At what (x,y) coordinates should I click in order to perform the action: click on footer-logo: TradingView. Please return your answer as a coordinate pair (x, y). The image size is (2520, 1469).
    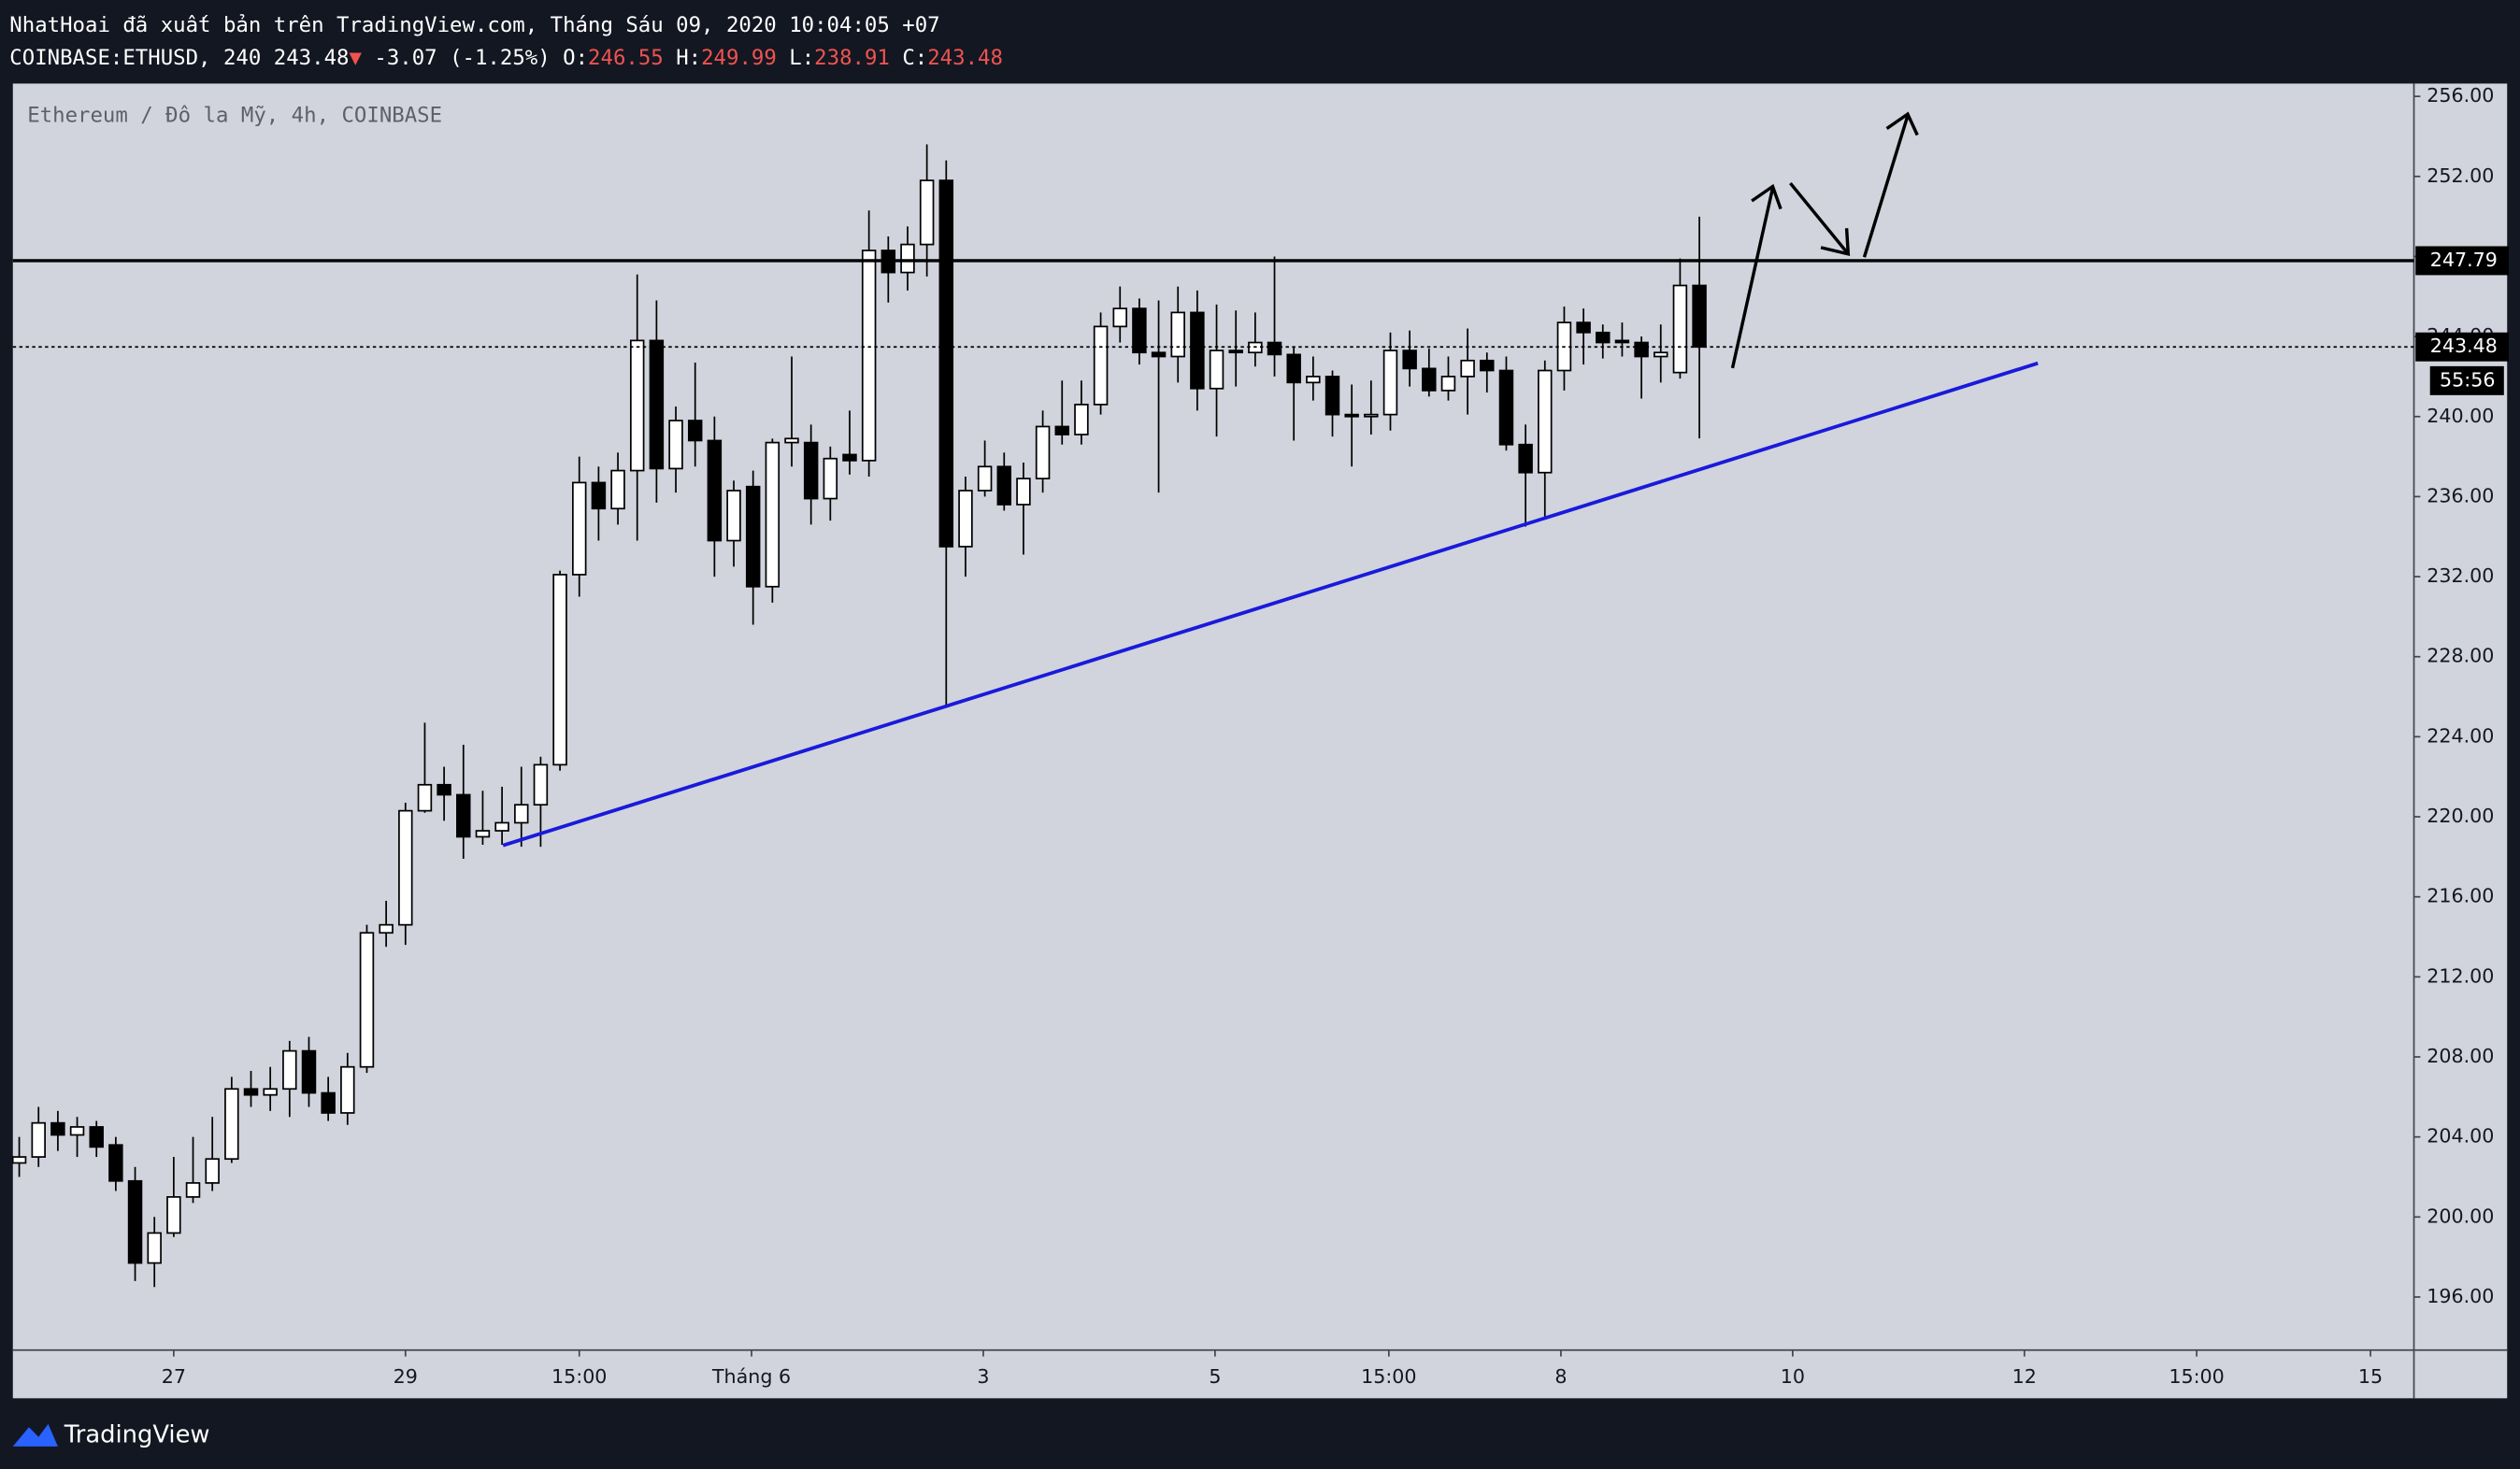
    Looking at the image, I should click on (111, 1434).